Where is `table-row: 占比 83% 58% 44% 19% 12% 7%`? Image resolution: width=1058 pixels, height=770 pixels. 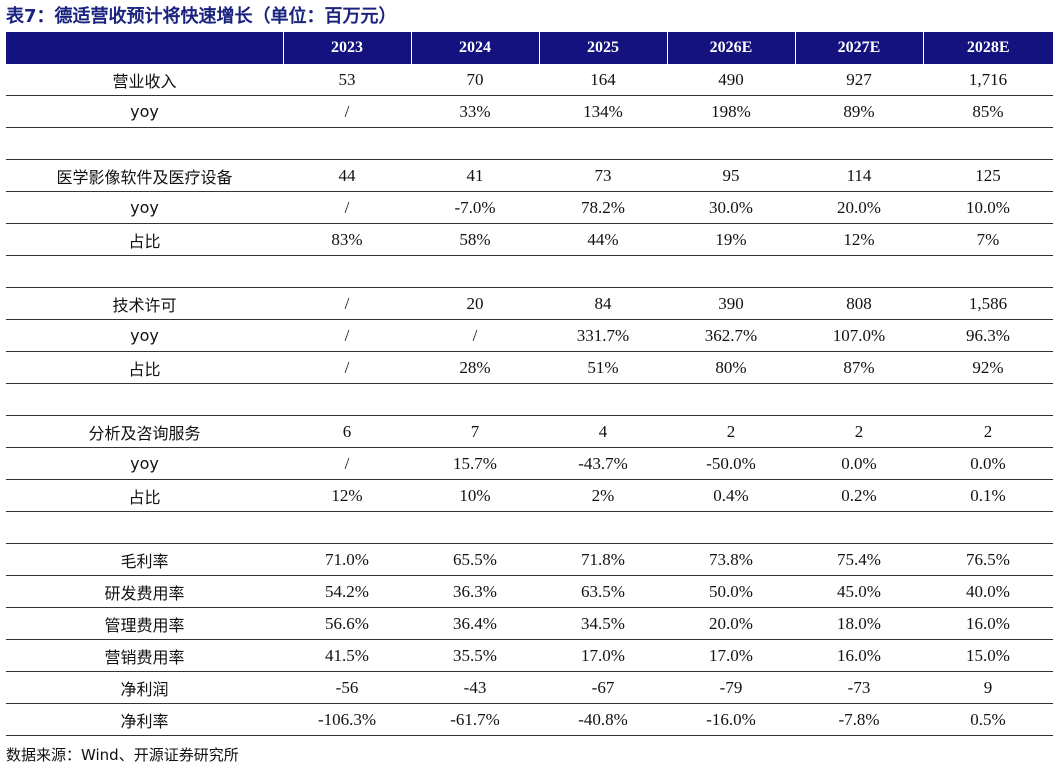
table-row: 占比 83% 58% 44% 19% 12% 7% is located at coordinates (529, 239).